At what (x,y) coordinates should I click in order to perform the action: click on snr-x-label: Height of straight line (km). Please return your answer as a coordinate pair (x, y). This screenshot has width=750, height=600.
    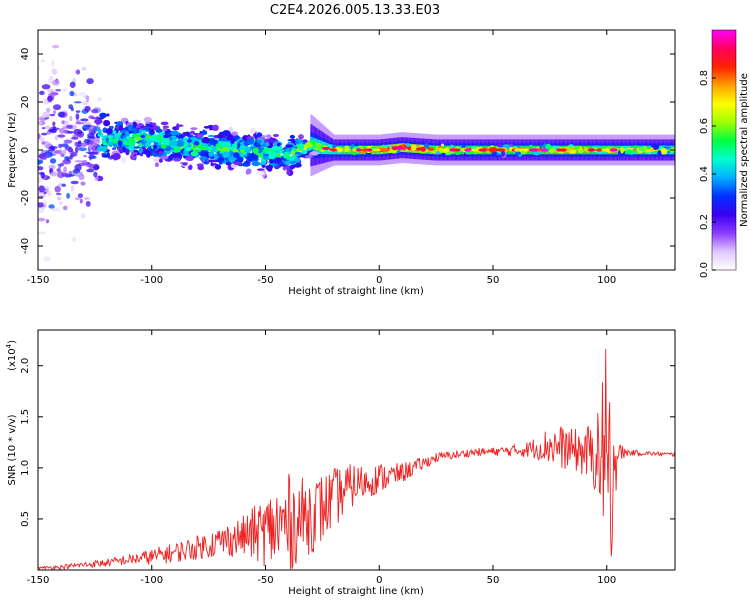
    Looking at the image, I should click on (356, 591).